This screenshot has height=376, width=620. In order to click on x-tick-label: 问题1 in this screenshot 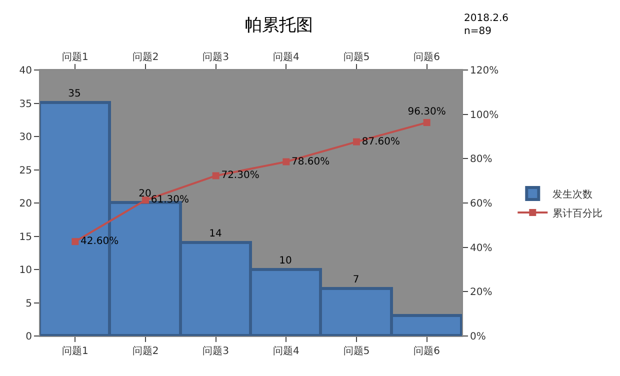, I will do `click(75, 57)`.